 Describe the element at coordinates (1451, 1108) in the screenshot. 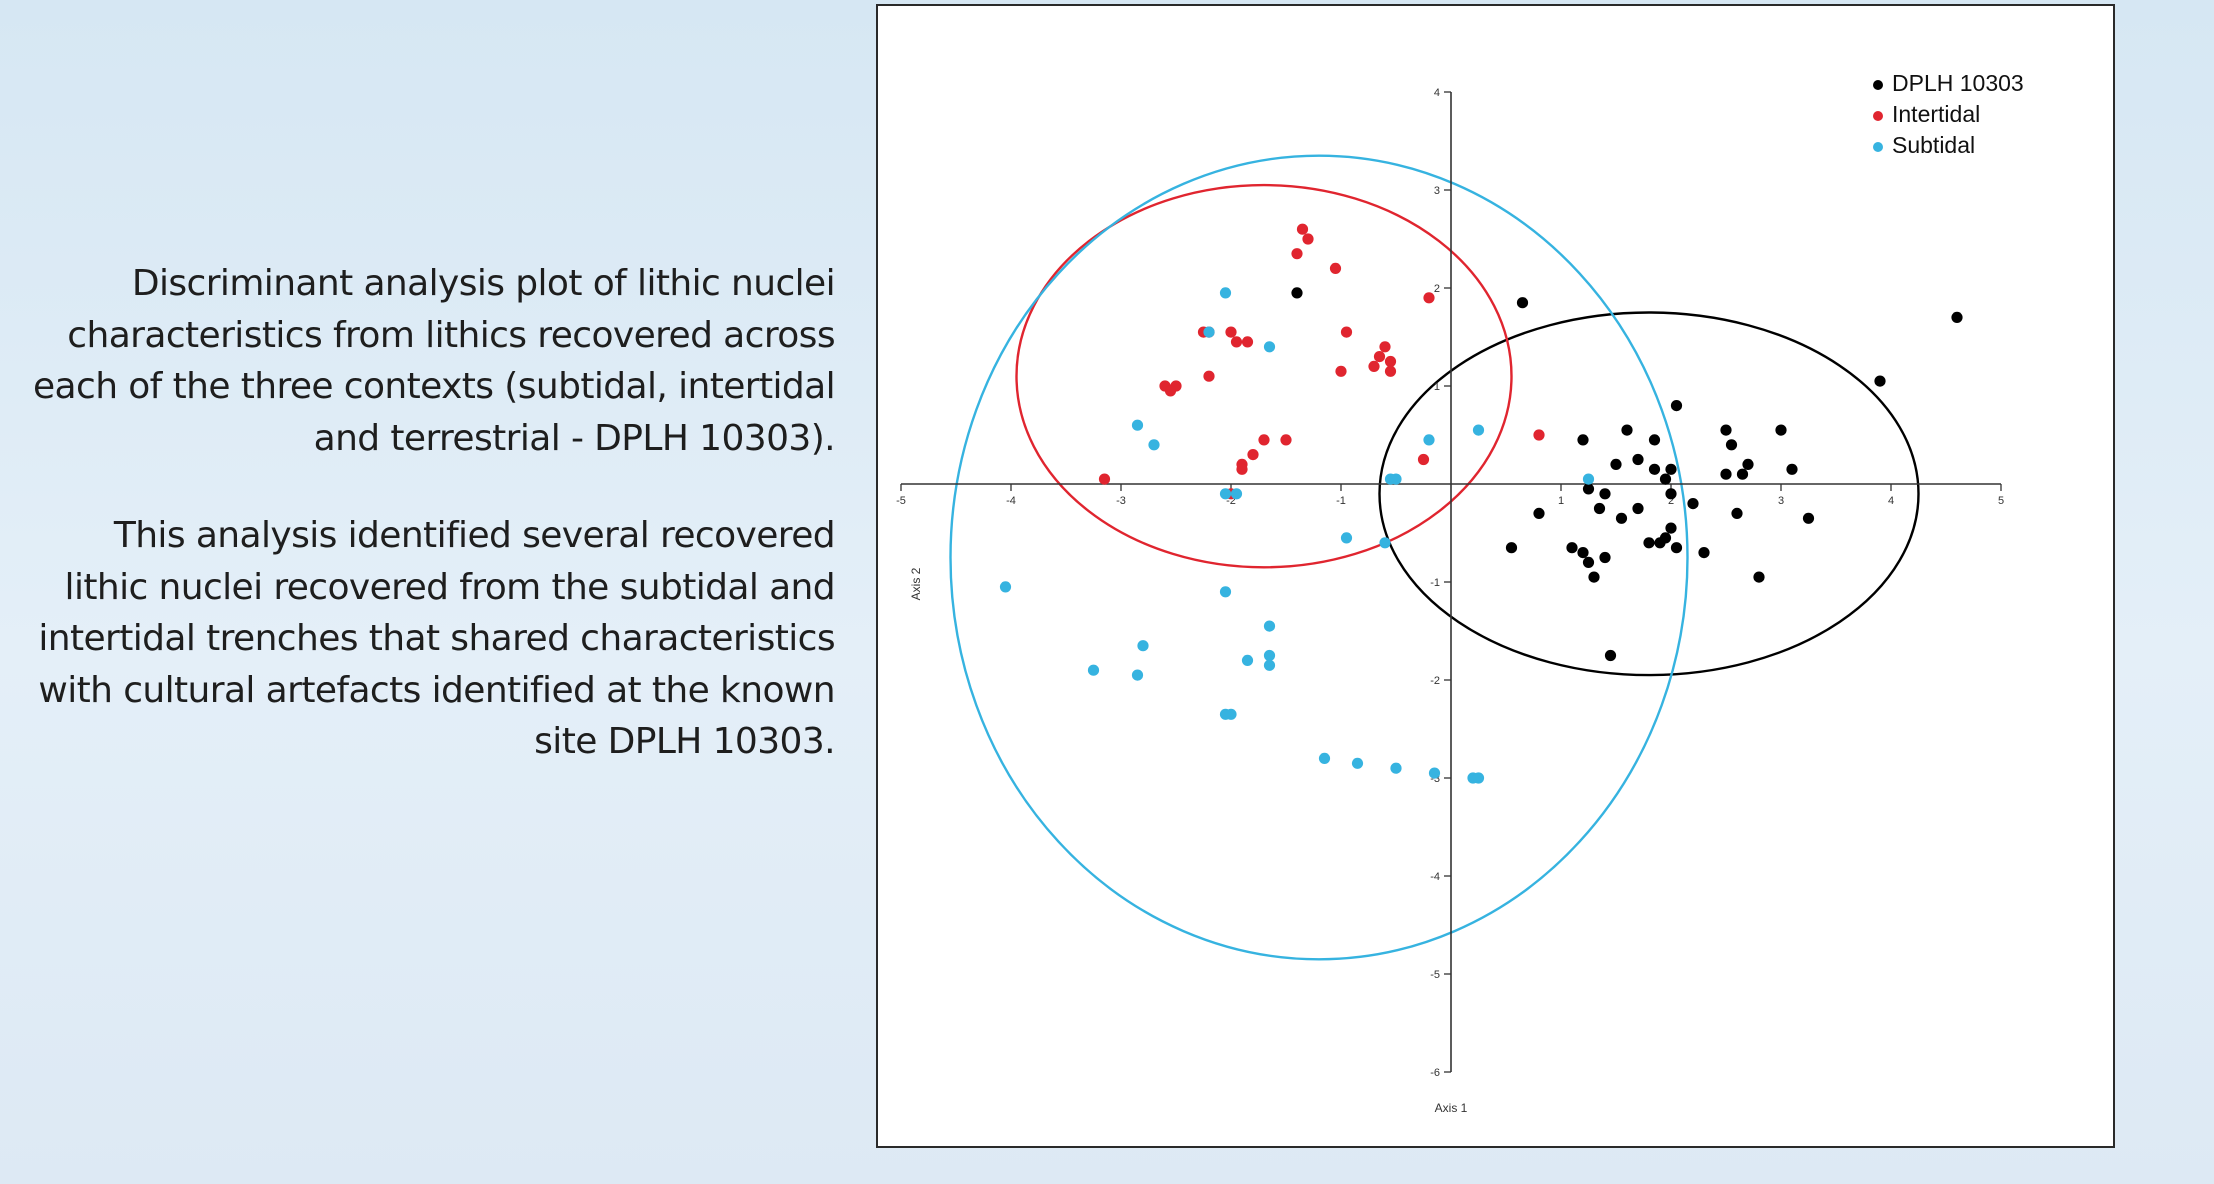

I see `x-axis-title: Axis 1` at that location.